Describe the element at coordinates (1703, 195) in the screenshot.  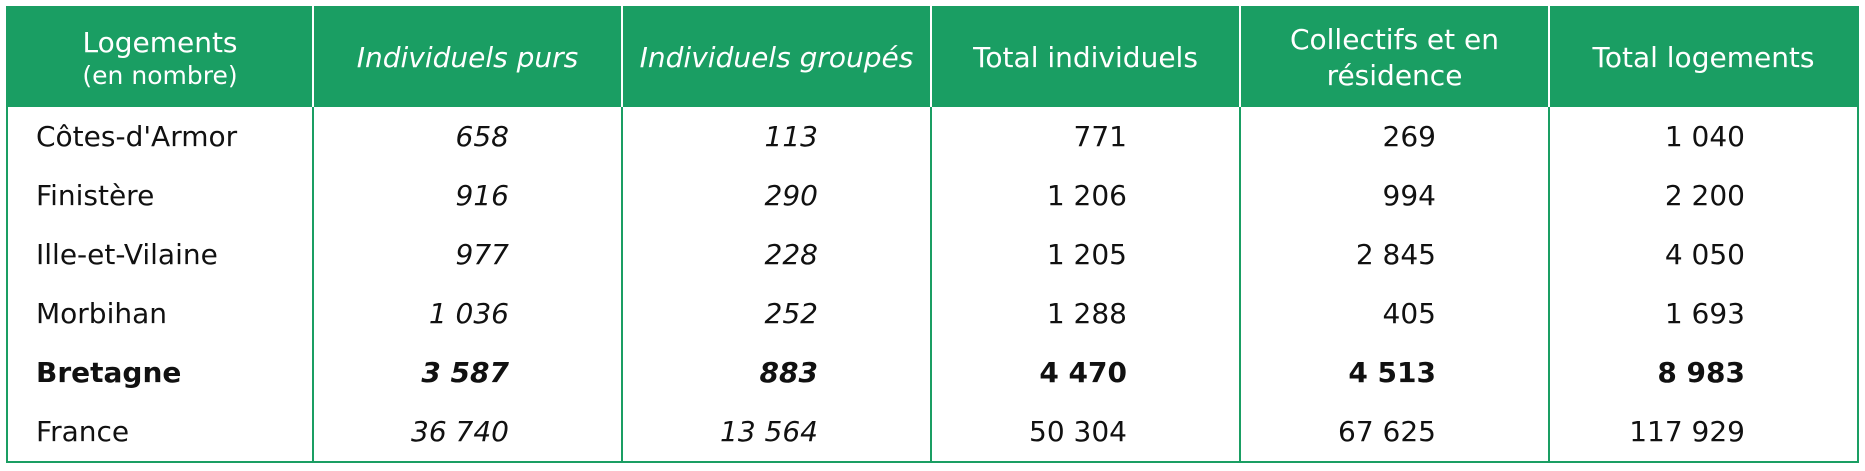
I see `cell-value: 2 200` at that location.